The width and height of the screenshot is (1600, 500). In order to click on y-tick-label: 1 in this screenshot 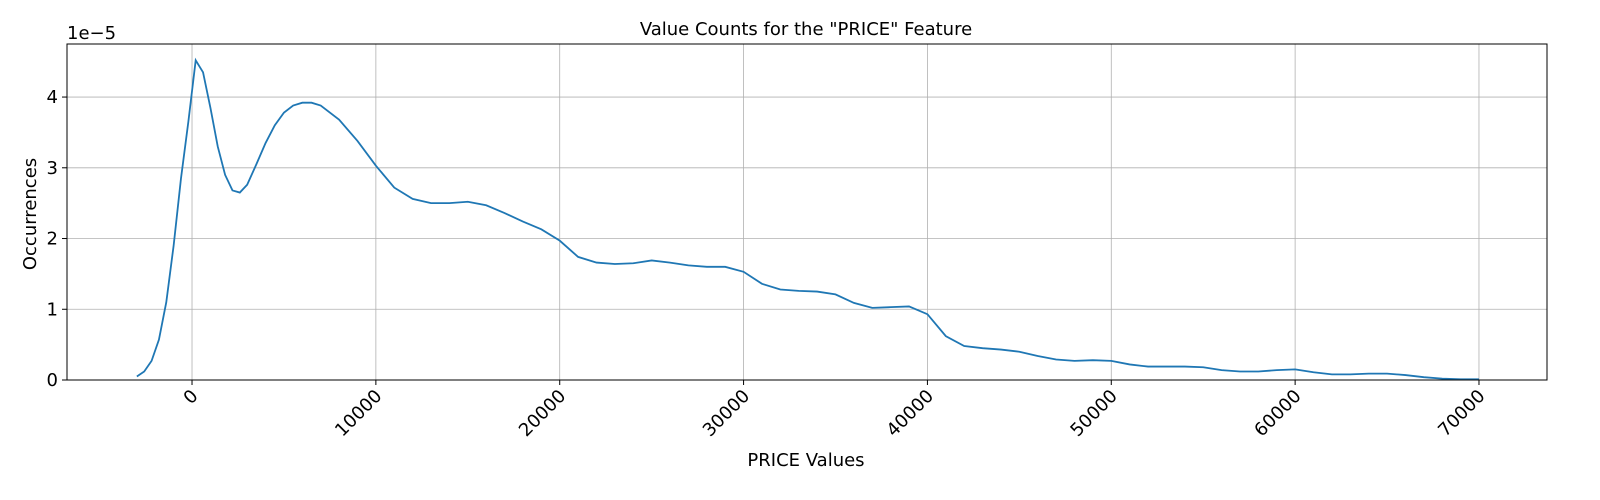, I will do `click(52, 309)`.